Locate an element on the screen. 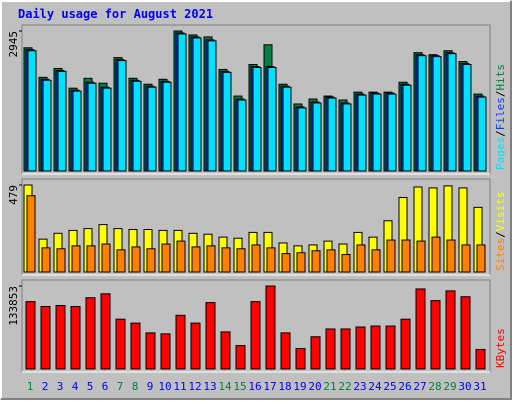  x-tick-label: 19 is located at coordinates (299, 386).